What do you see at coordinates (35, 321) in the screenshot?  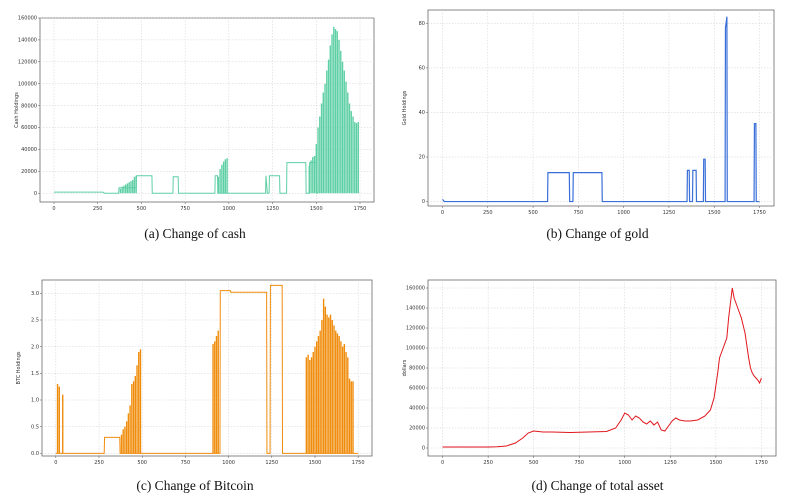 I see `y-tick-label: 2.5` at bounding box center [35, 321].